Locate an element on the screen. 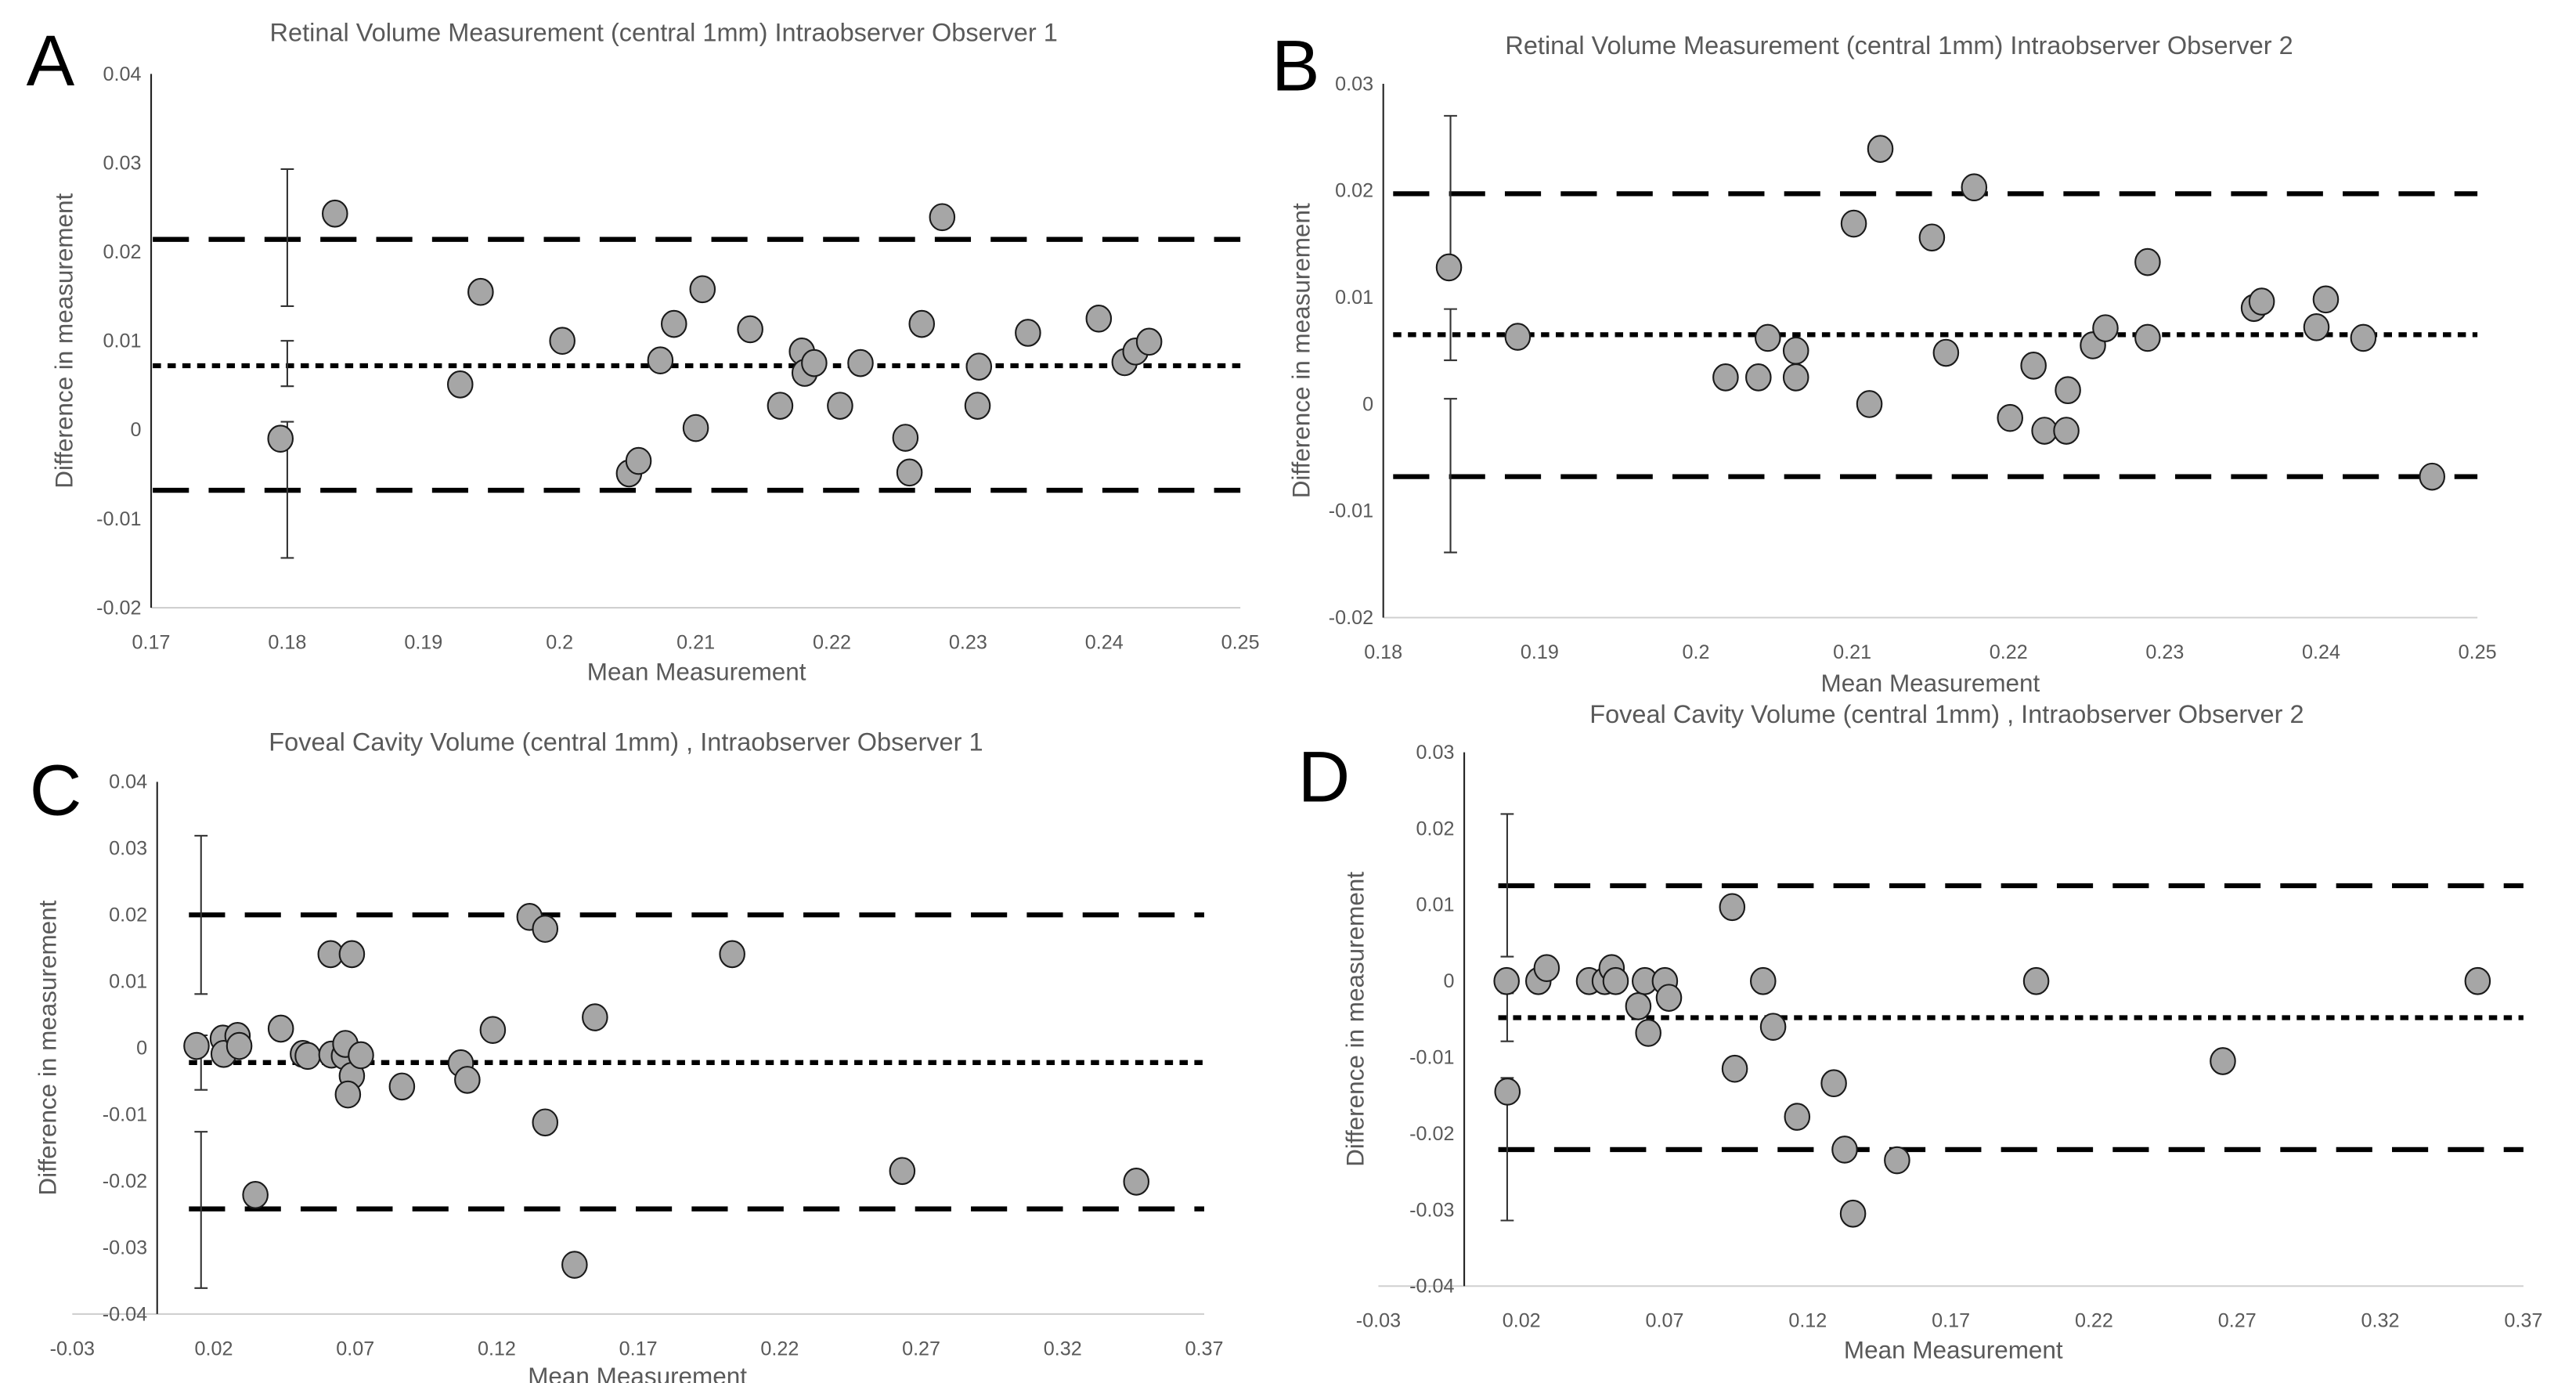 This screenshot has width=2576, height=1383. x-tick-label: 0.18 is located at coordinates (287, 642).